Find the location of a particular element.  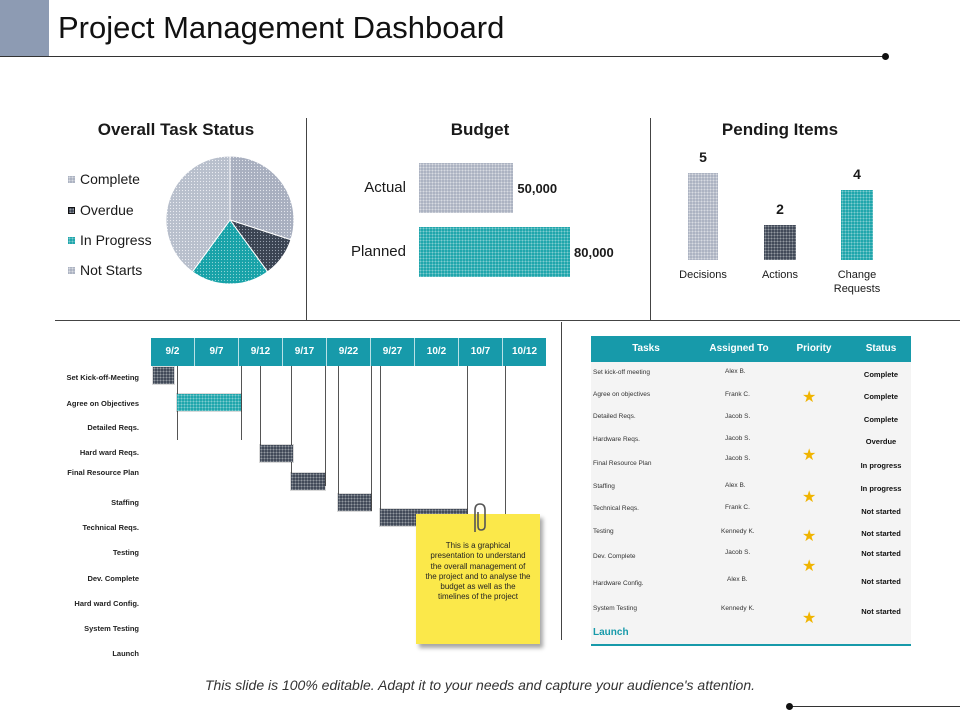

gantt-task-label: Staffing is located at coordinates (125, 502).